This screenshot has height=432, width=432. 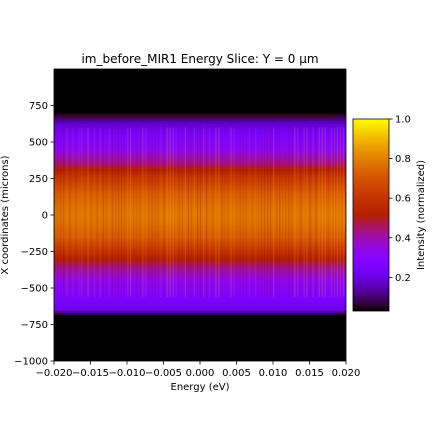 What do you see at coordinates (236, 373) in the screenshot?
I see `x-tick-label: 0.005` at bounding box center [236, 373].